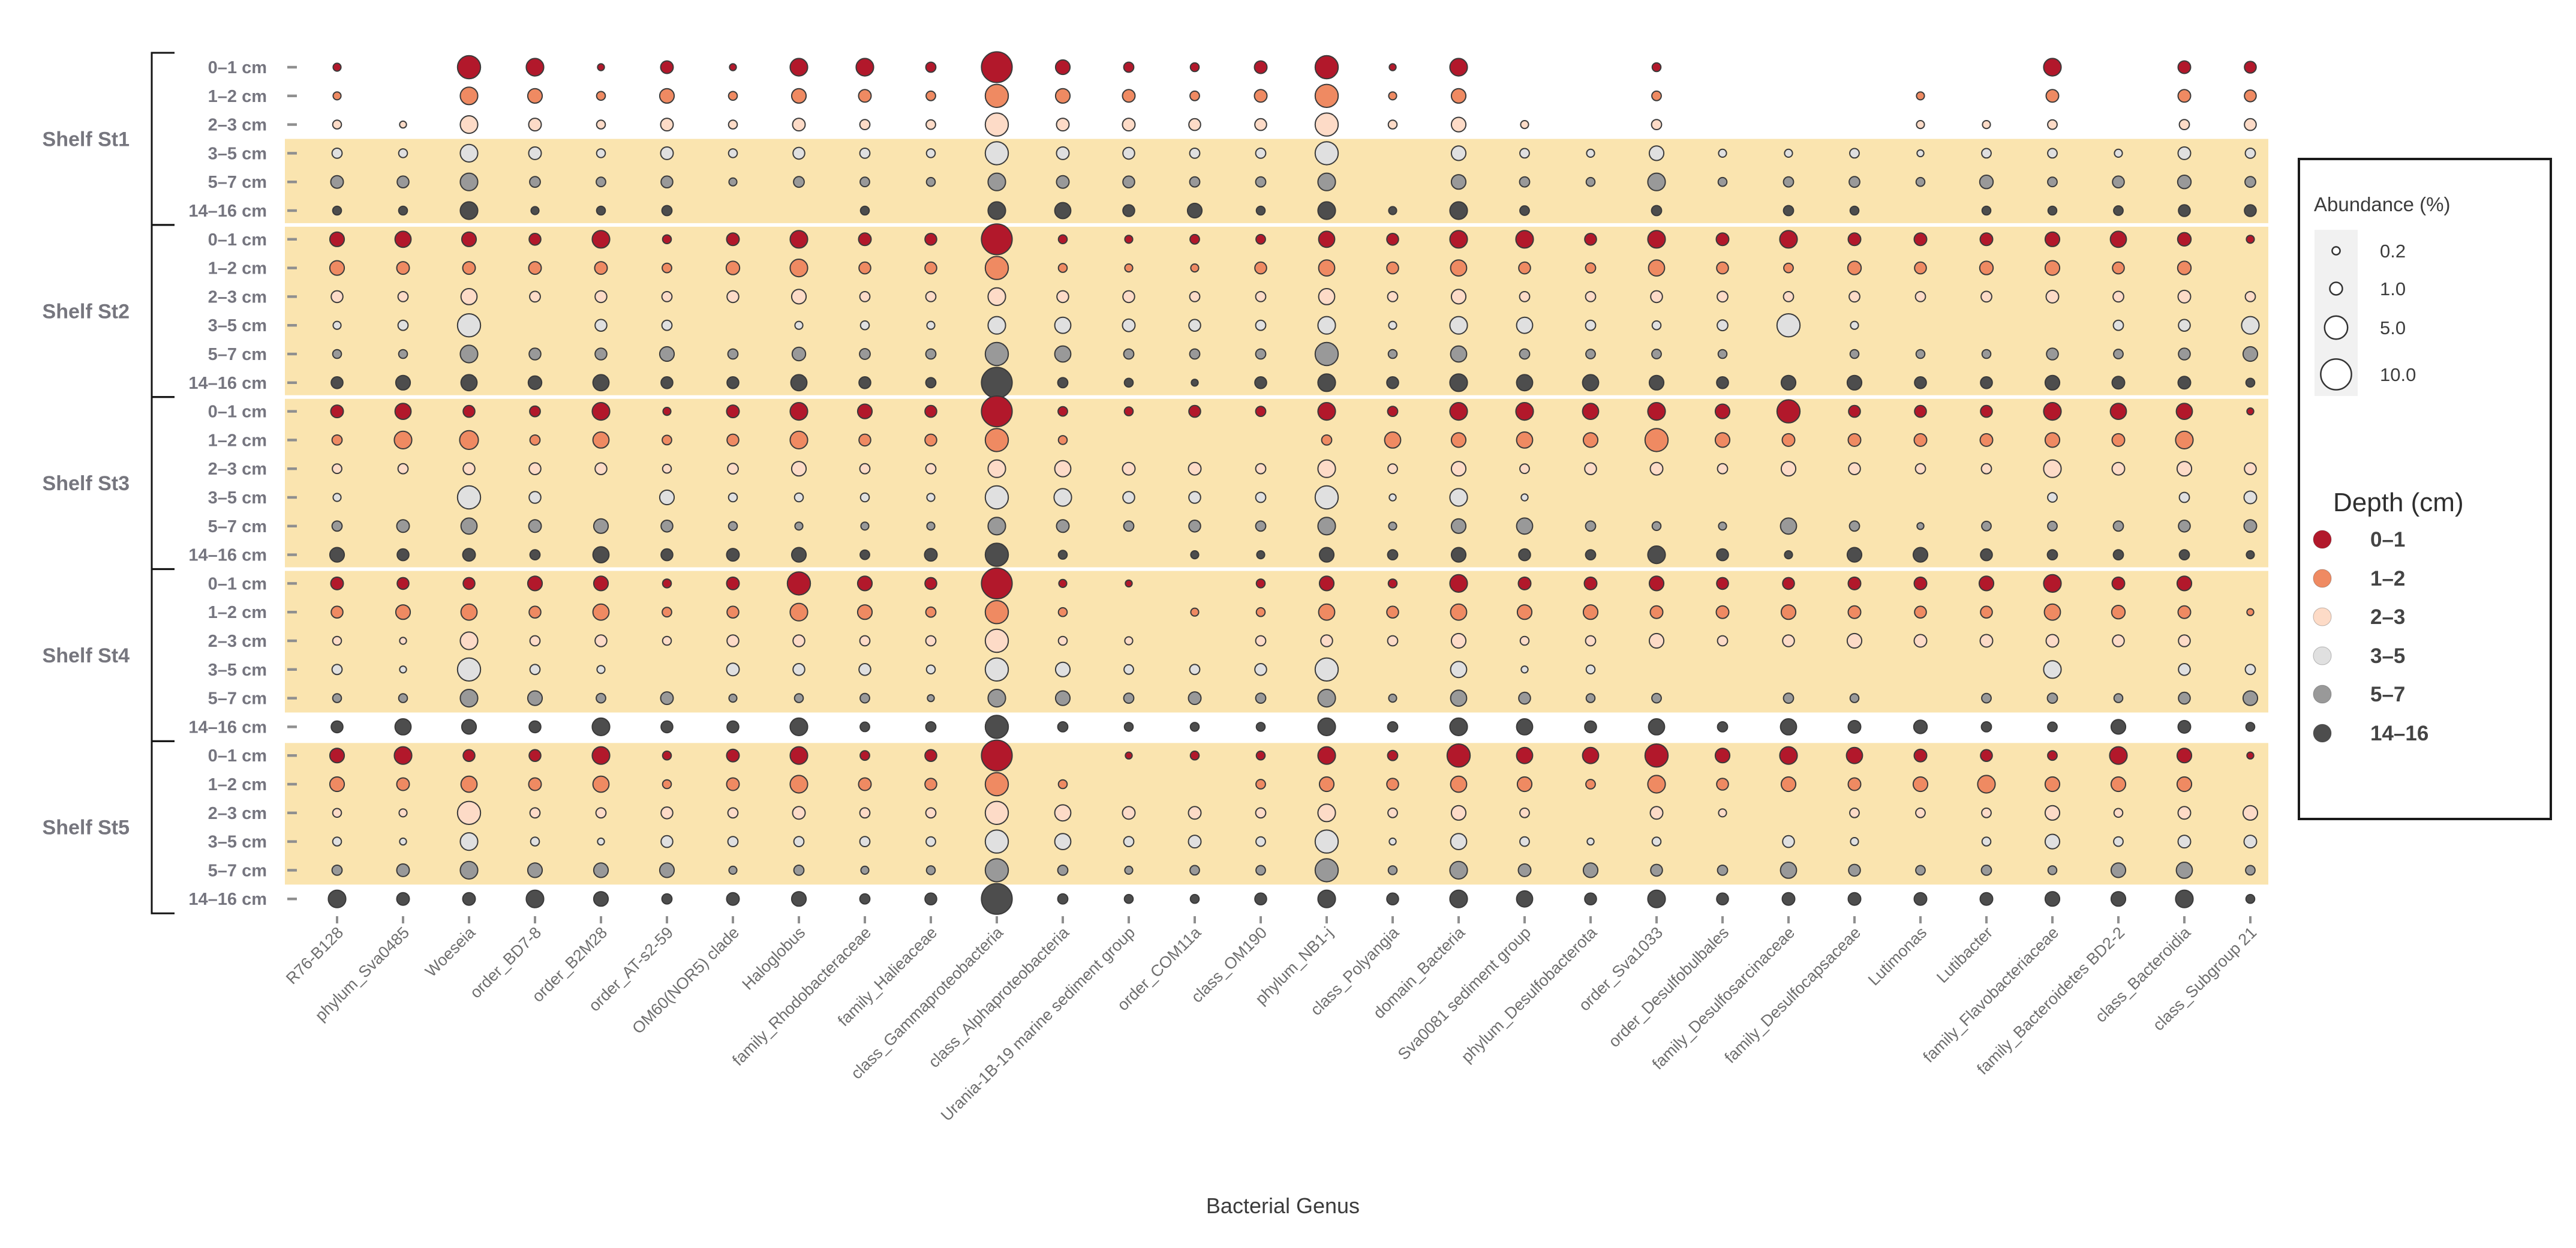  Describe the element at coordinates (292, 670) in the screenshot. I see `y-tick` at that location.